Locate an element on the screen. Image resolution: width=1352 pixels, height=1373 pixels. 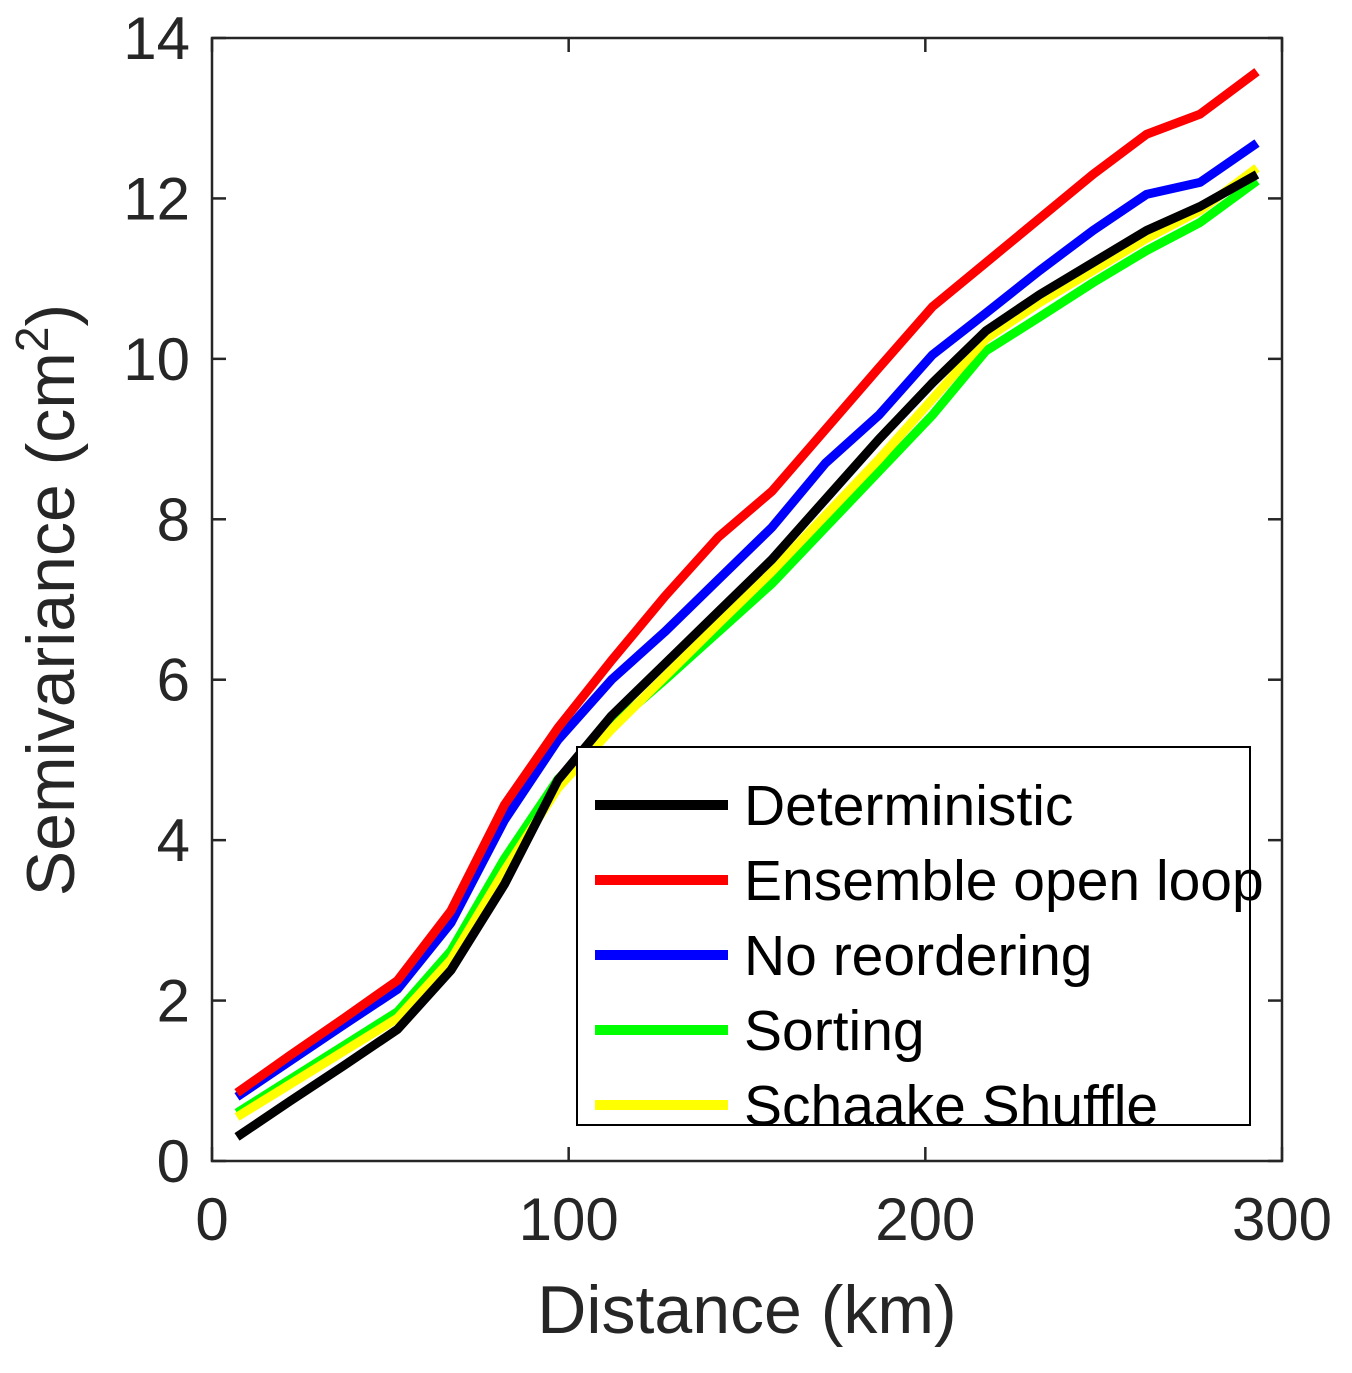
y-axis-label-main: Semivariance (cm is located at coordinates (51, 624).